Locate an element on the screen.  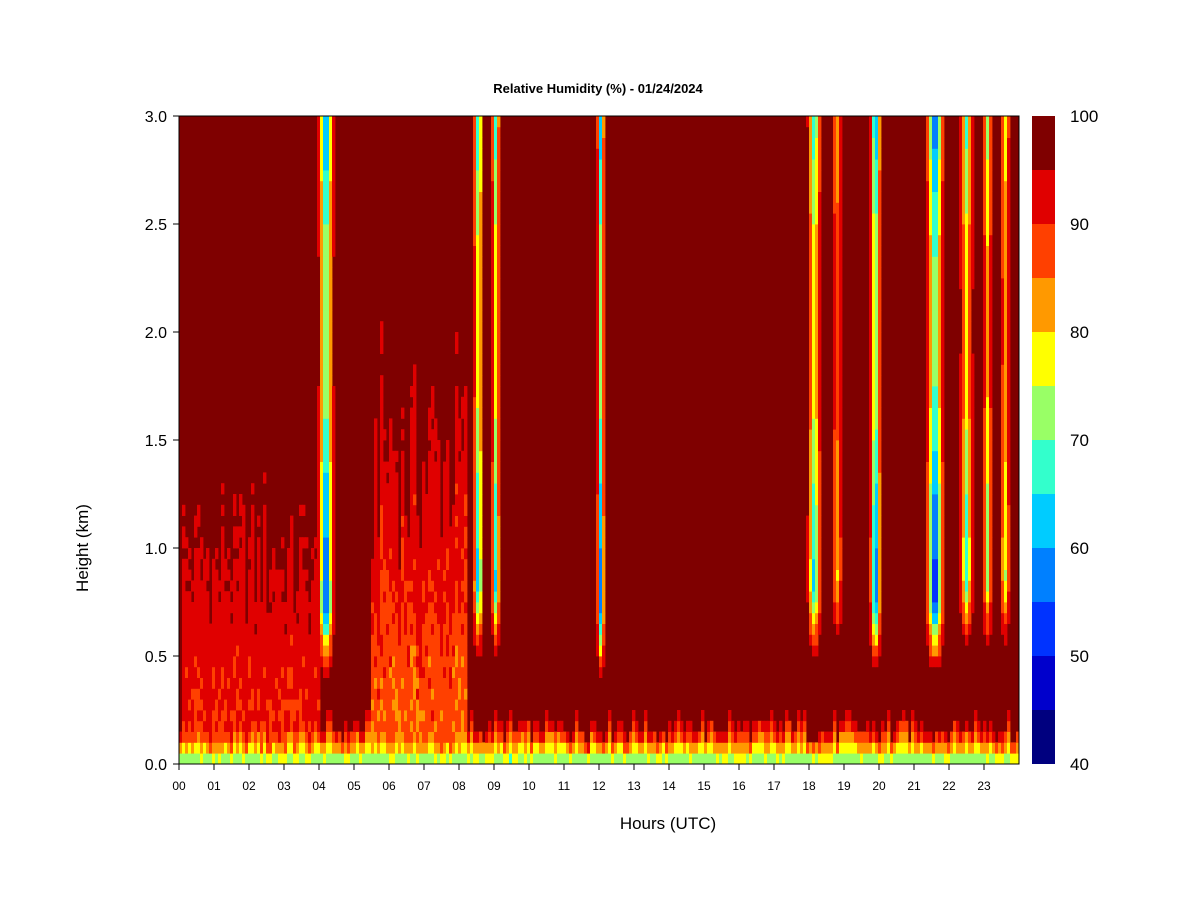
chart-title: Relative Humidity (%) - 01/24/2024 is located at coordinates (598, 88).